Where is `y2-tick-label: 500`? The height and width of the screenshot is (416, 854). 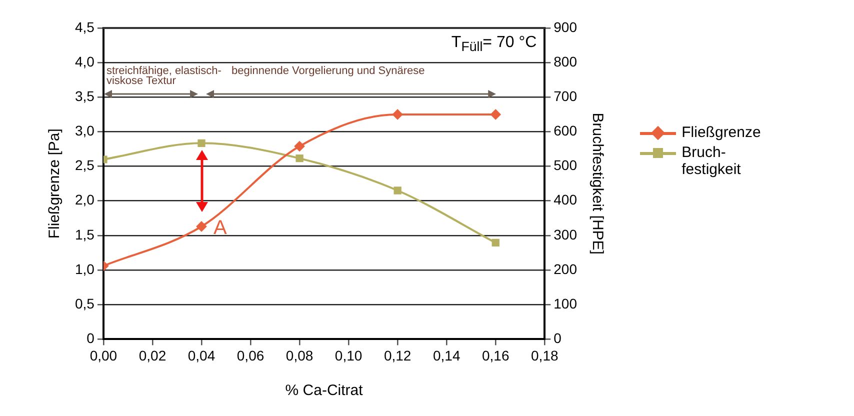 y2-tick-label: 500 is located at coordinates (566, 165).